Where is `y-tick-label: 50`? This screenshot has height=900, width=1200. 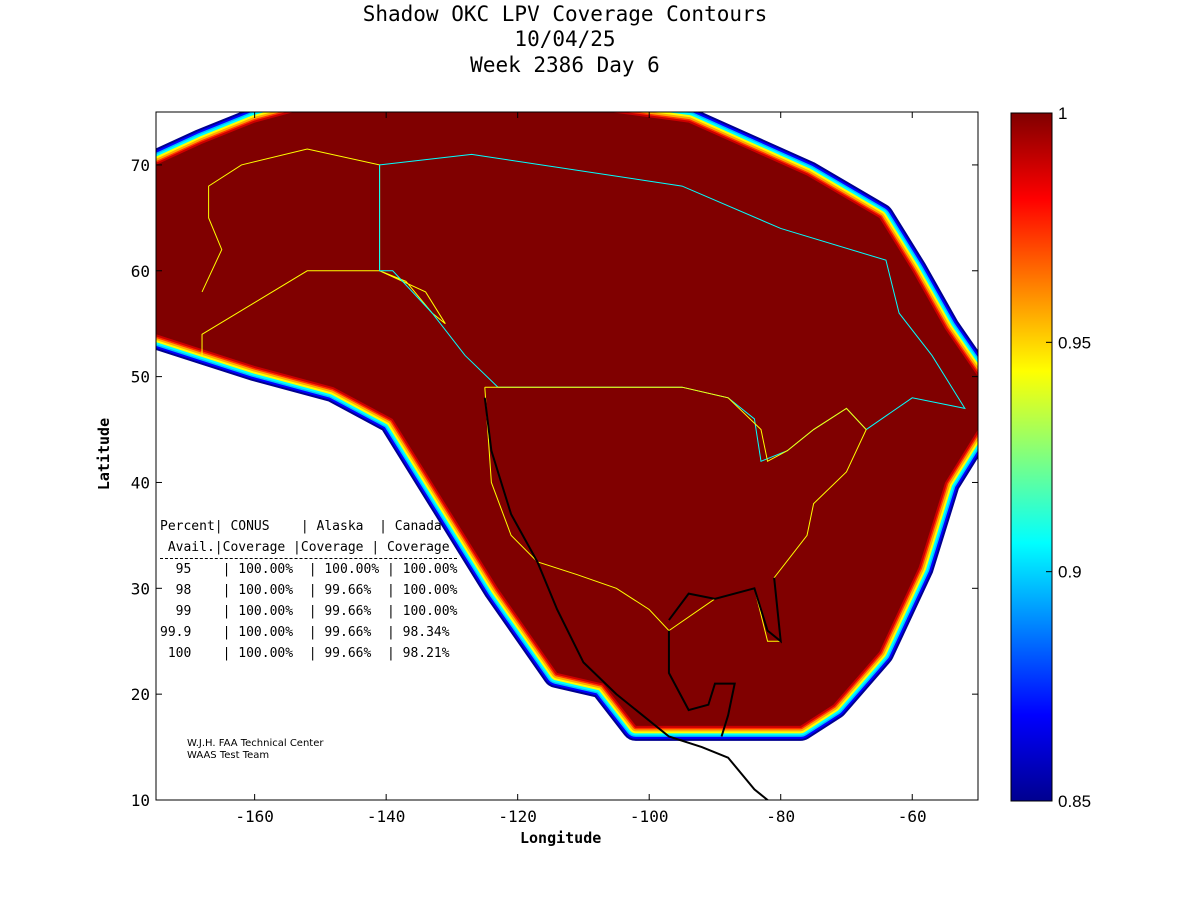 y-tick-label: 50 is located at coordinates (140, 377).